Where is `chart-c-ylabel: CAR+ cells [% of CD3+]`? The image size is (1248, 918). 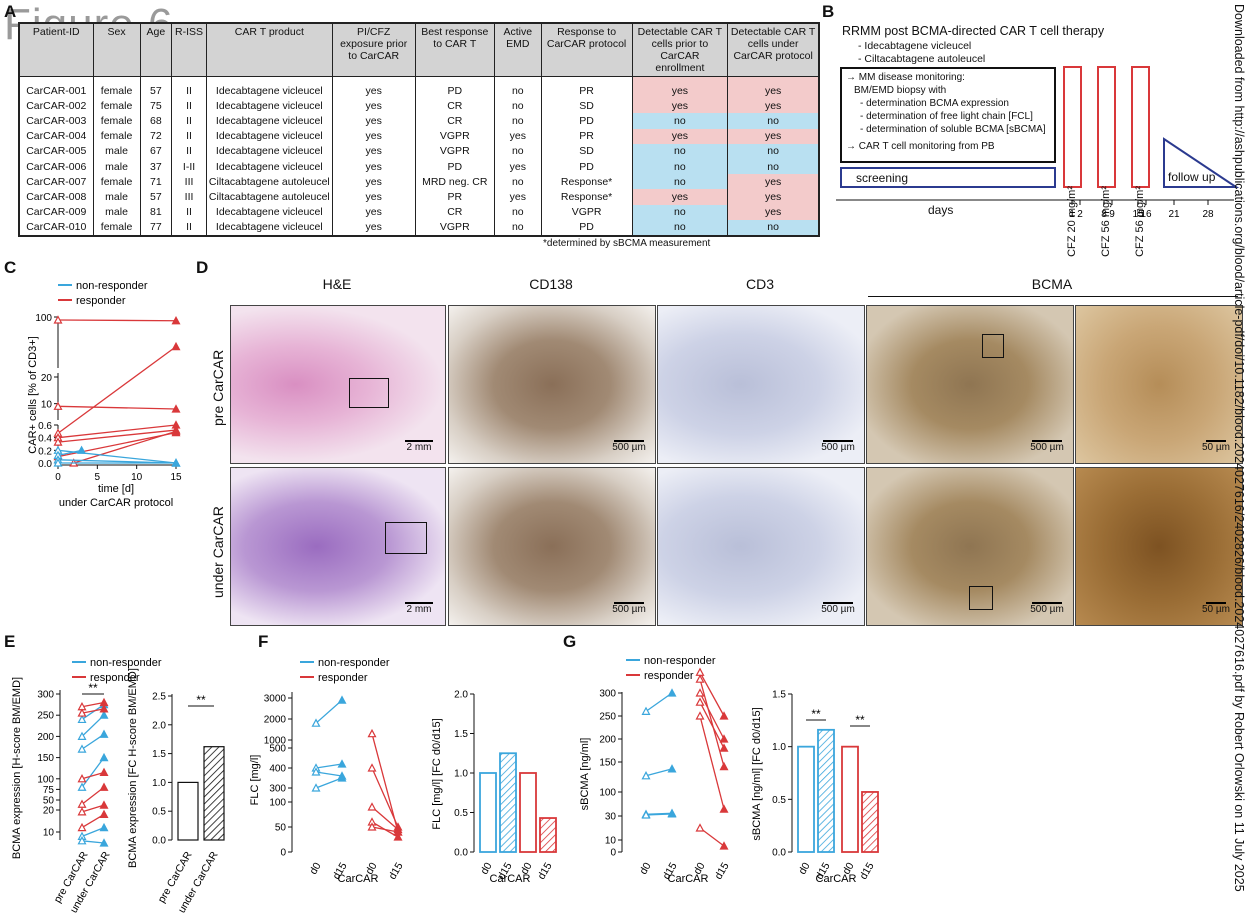
chart-c-ylabel: CAR+ cells [% of CD3+] is located at coordinates (33, 394).